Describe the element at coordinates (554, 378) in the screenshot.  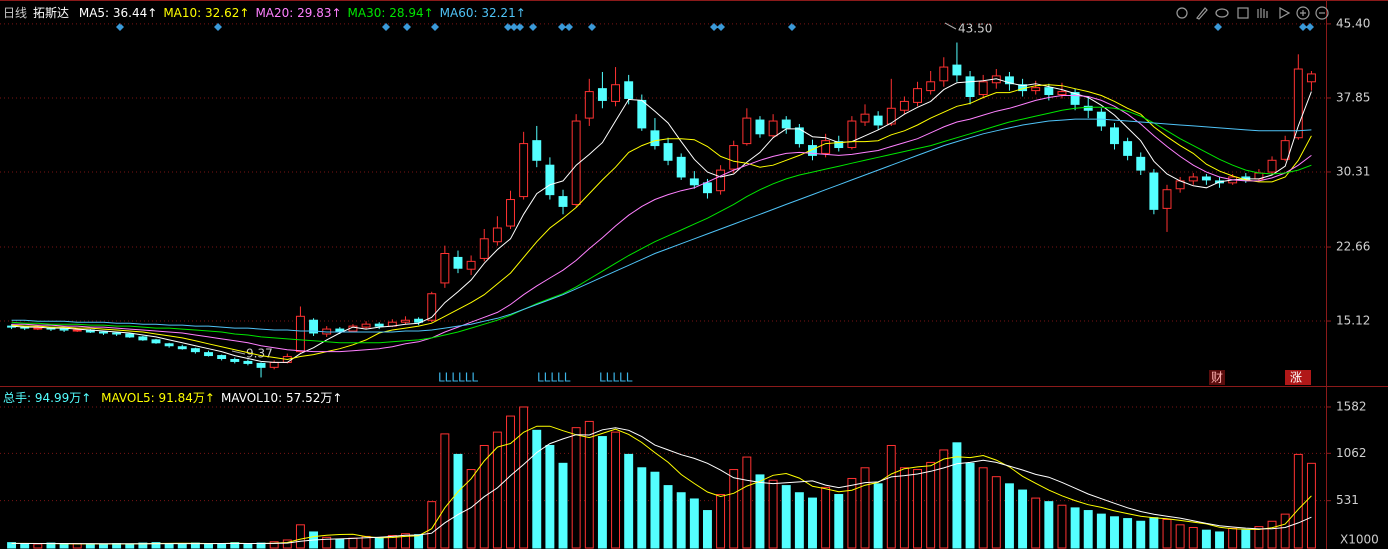
I see `signal-text: LLLLL` at that location.